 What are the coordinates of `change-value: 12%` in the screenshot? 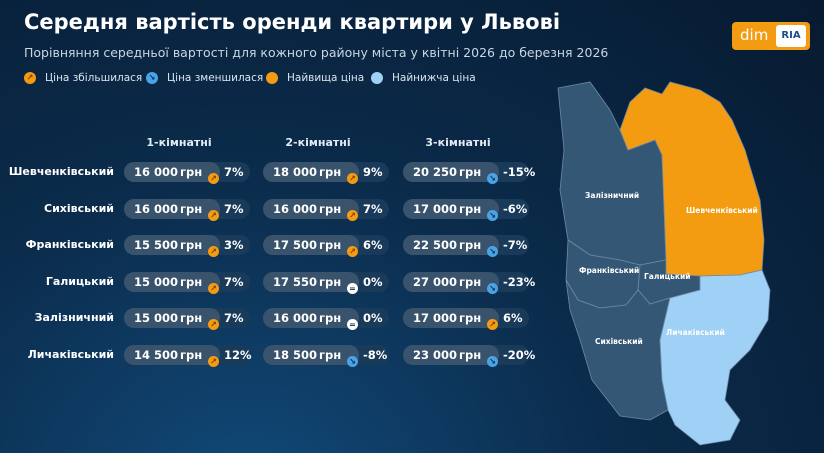 It's located at (238, 355).